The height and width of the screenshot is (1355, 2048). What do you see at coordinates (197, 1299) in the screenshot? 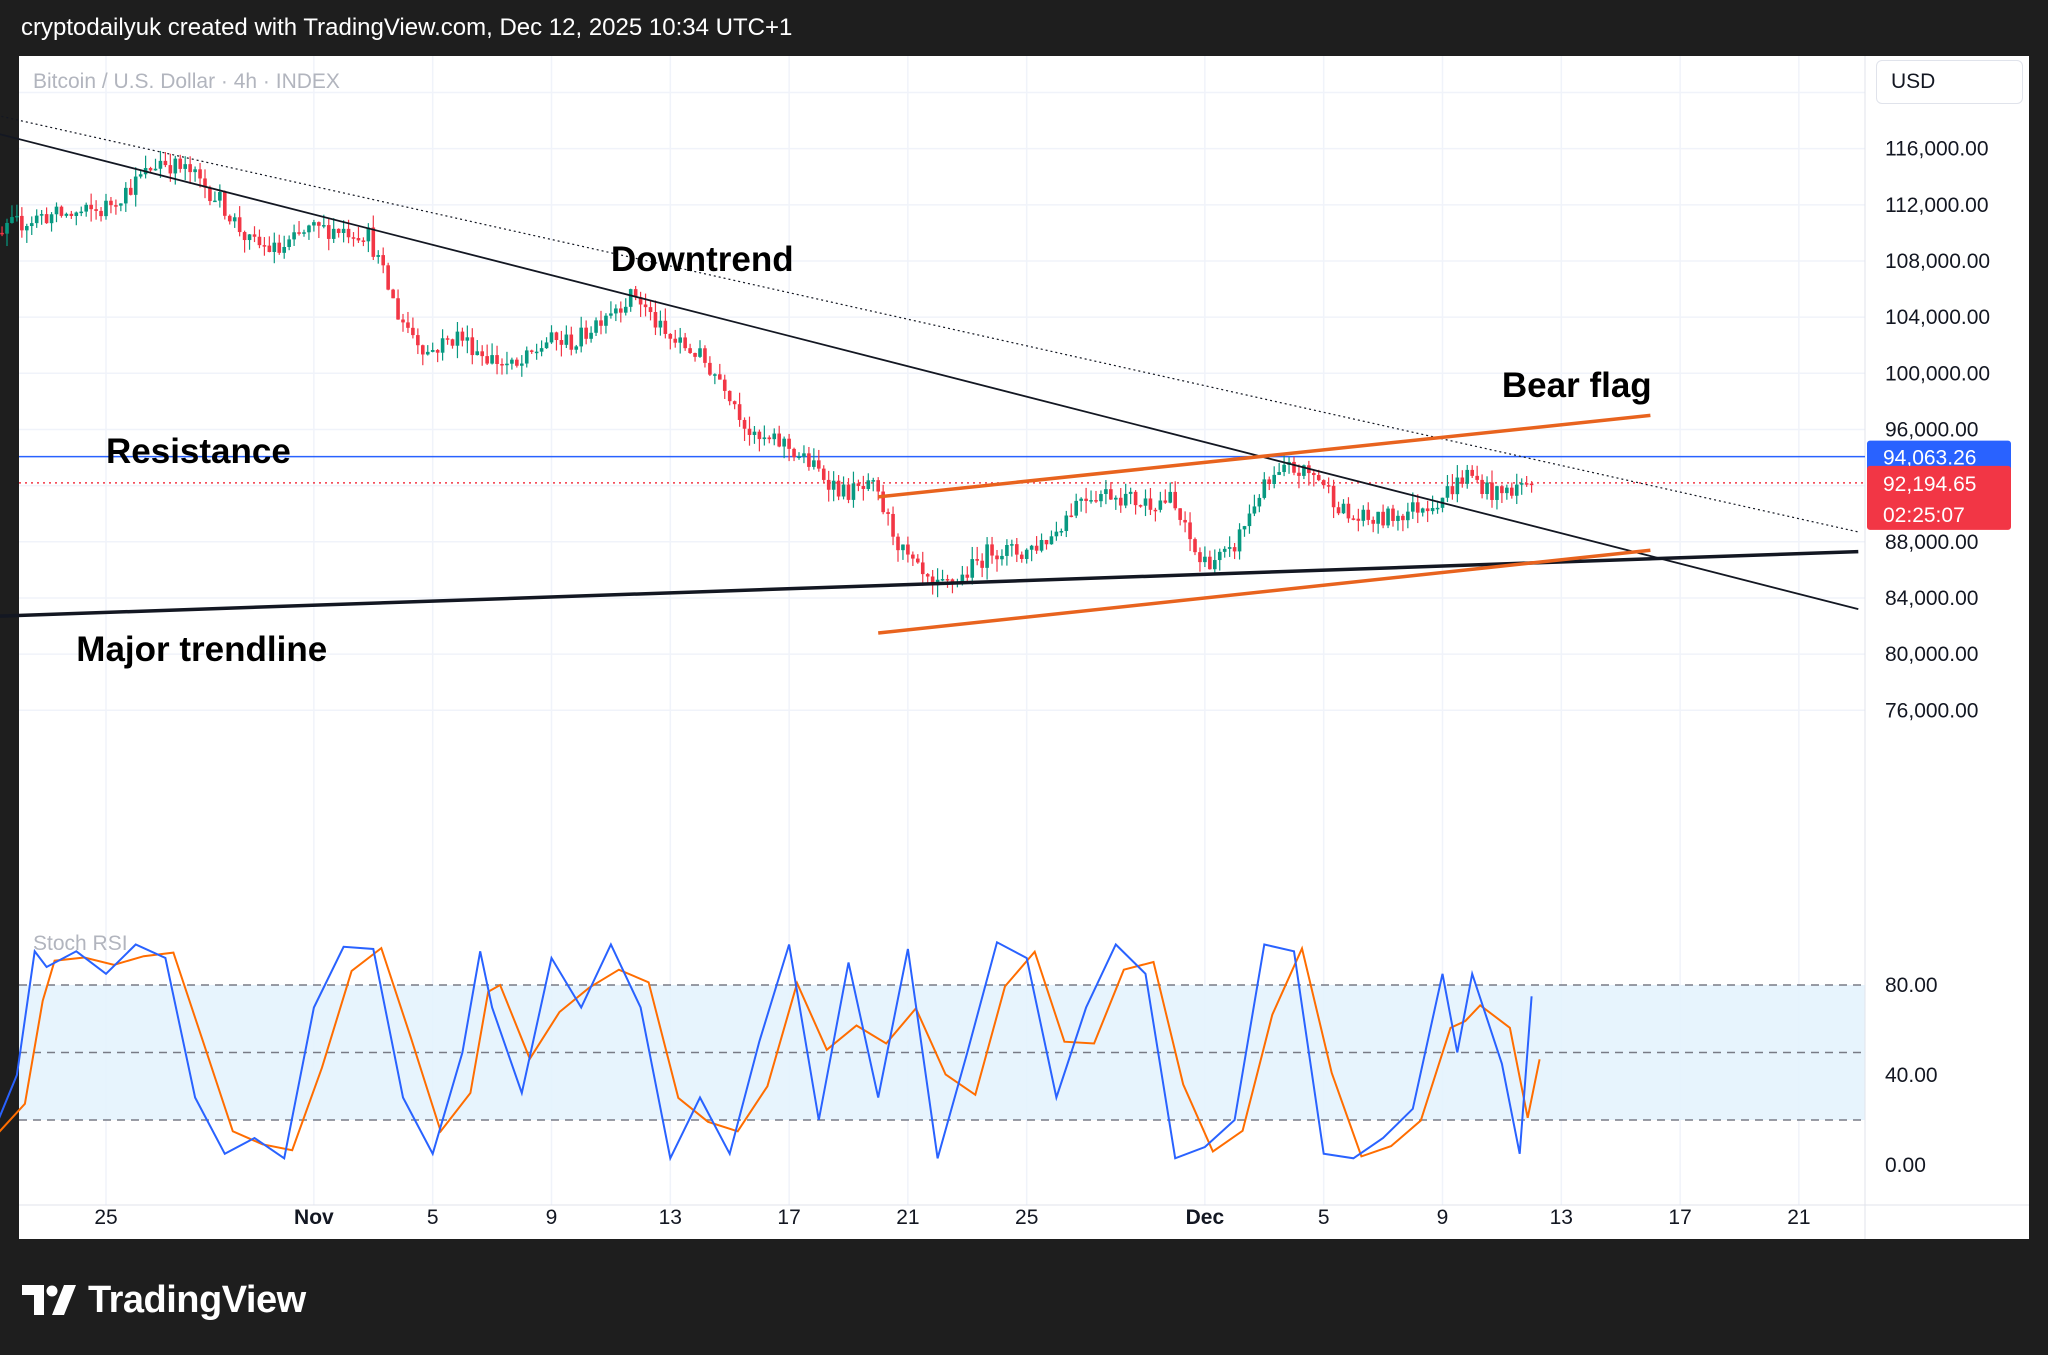
I see `tradingview-wordmark: TradingView` at bounding box center [197, 1299].